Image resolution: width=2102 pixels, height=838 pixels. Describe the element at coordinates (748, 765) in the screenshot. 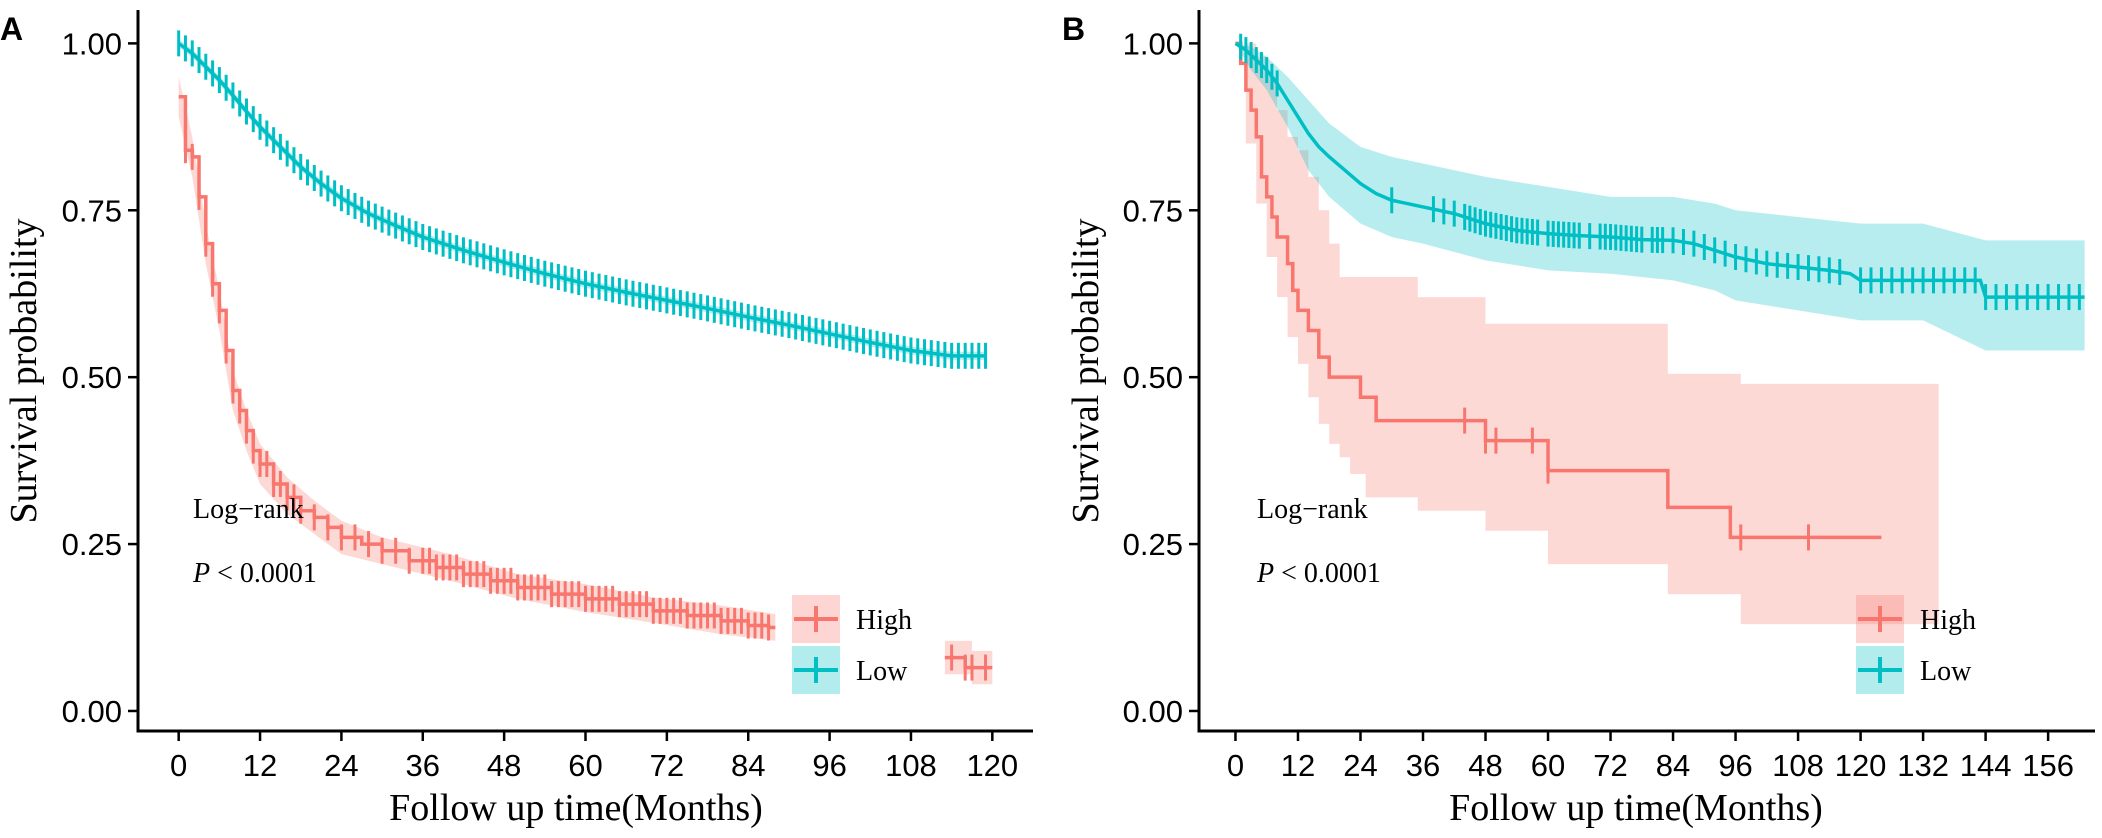

I see `panel-a-x-tick-label: 84` at that location.